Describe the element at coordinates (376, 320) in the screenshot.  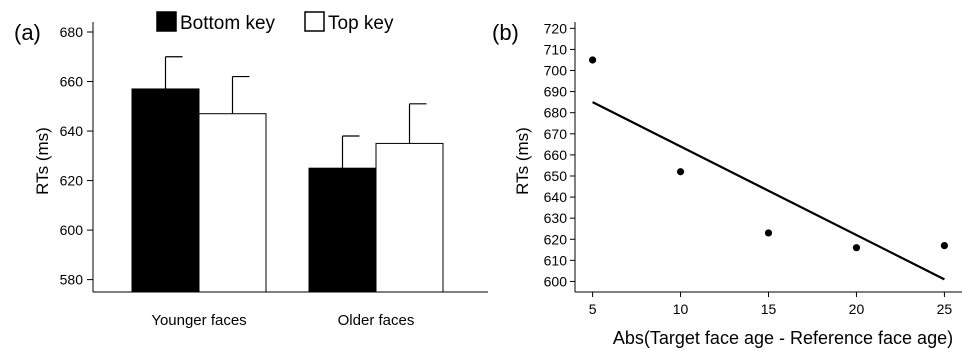
I see `panel-a-x-tick-label: Older faces` at that location.